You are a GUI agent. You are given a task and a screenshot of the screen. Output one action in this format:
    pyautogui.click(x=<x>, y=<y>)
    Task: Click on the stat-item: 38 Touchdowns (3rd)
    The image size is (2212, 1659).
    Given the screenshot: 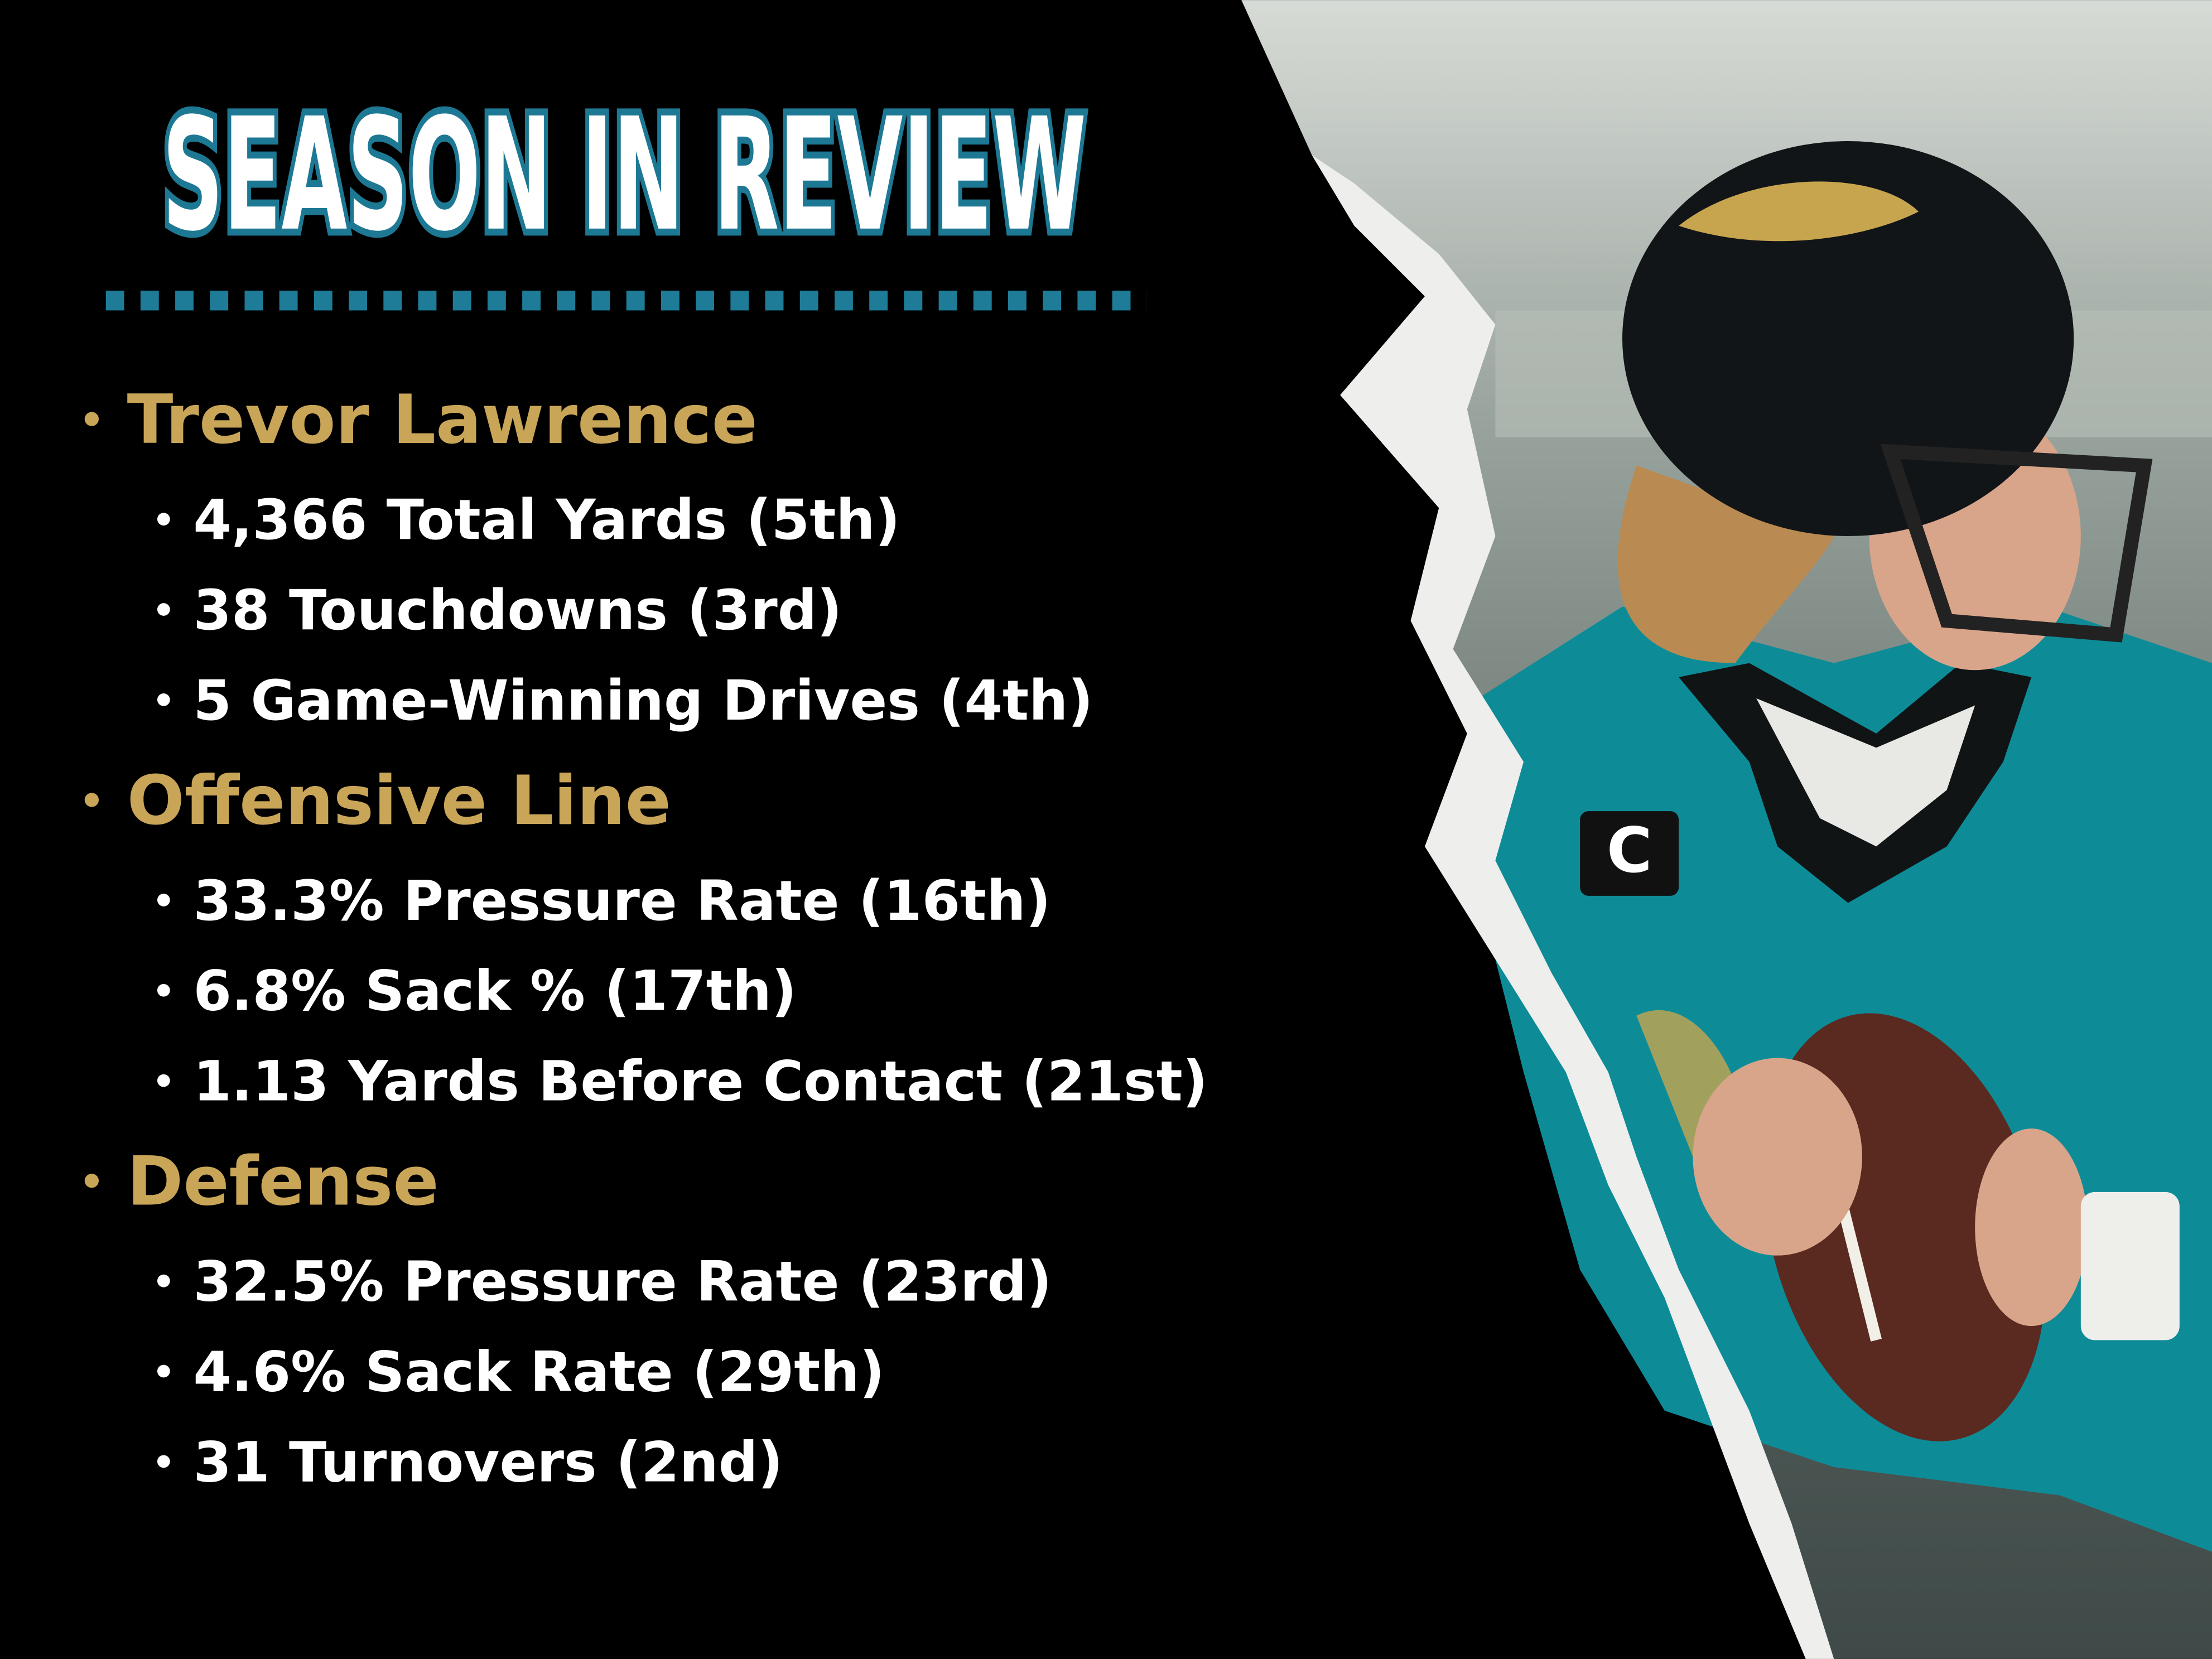 What is the action you would take?
    pyautogui.click(x=517, y=610)
    